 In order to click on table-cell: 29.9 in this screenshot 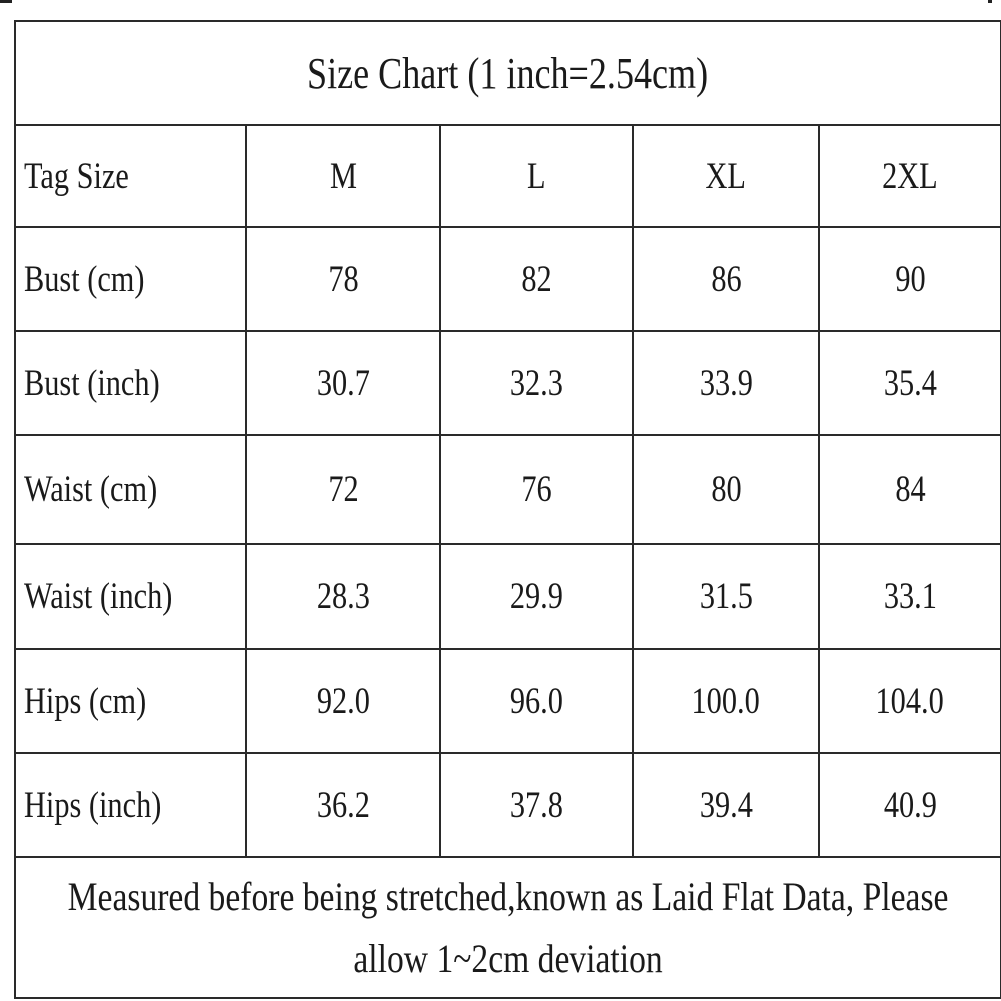, I will do `click(536, 596)`.